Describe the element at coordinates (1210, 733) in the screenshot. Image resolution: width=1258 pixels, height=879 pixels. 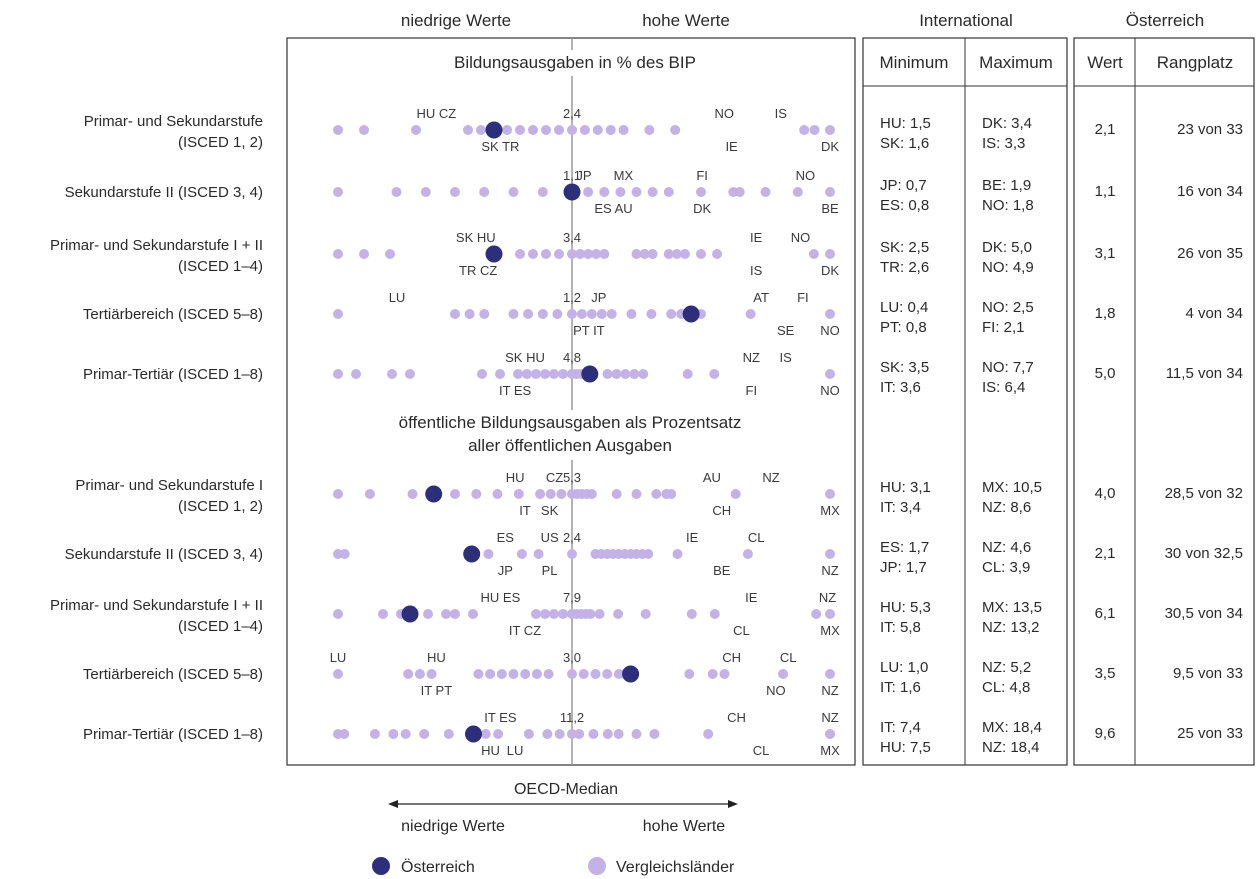
I see `austria-rank: 25 von 33` at that location.